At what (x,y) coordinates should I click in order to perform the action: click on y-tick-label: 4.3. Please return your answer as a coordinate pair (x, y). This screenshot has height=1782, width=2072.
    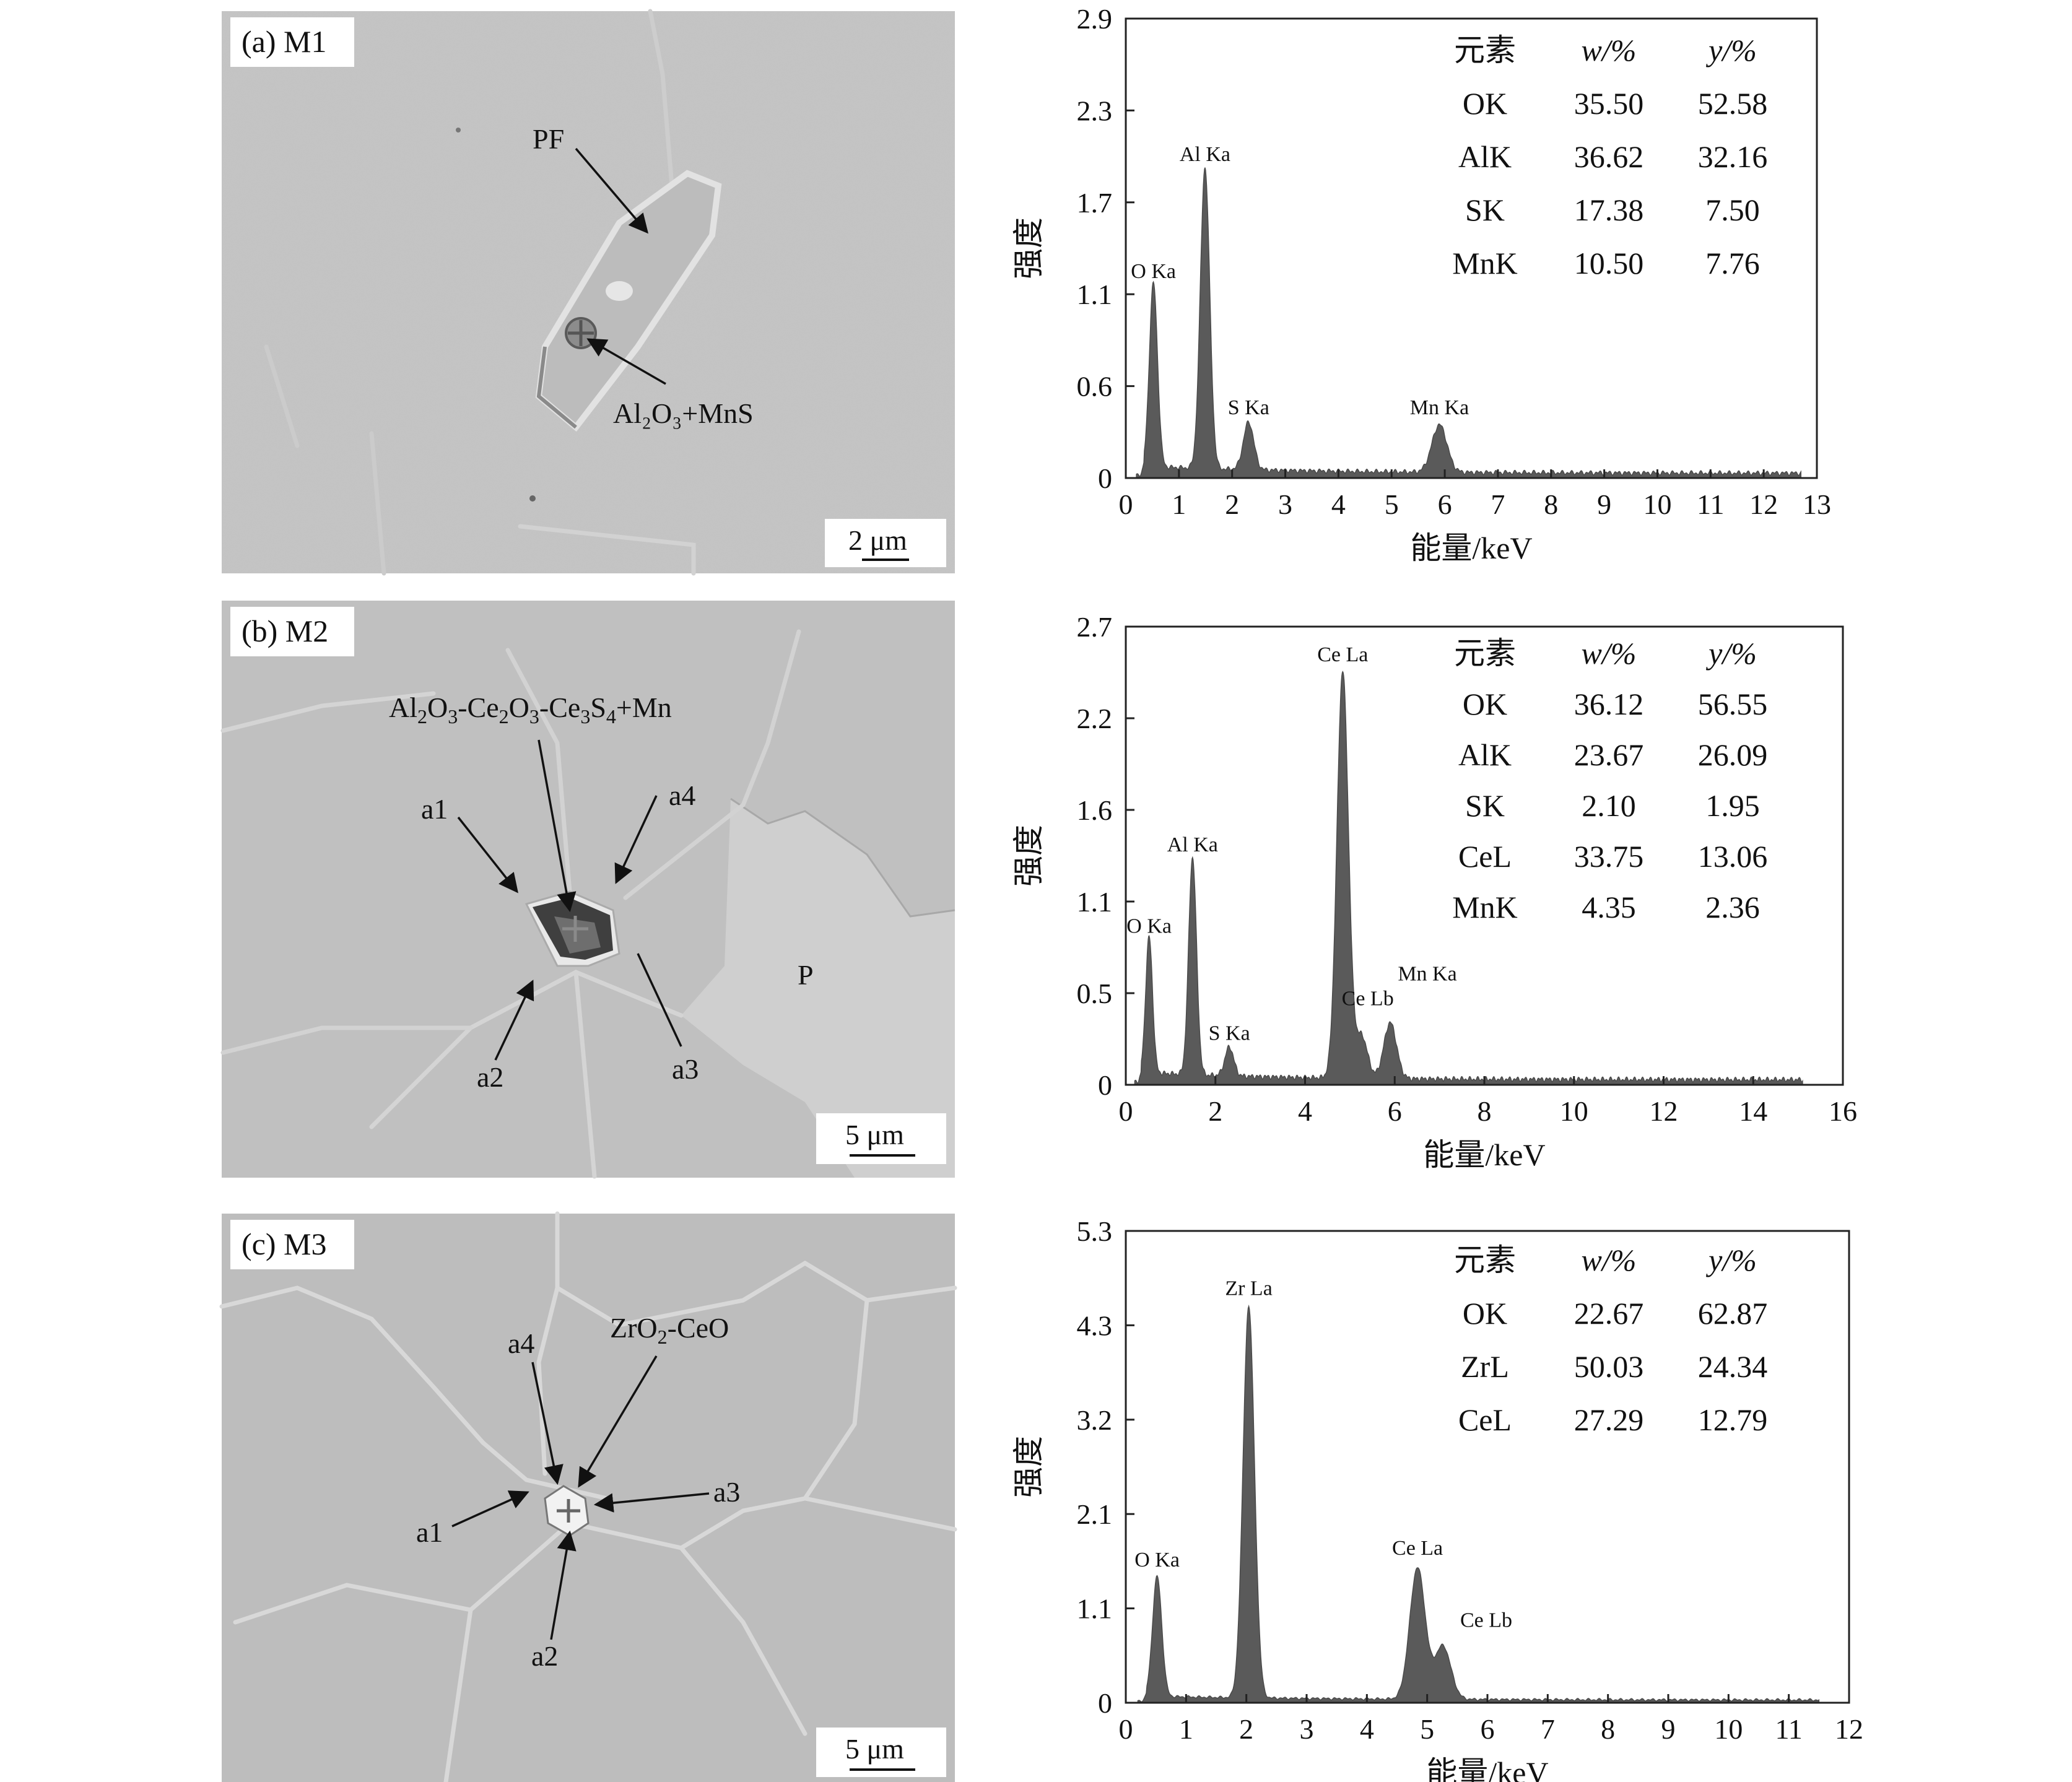
    Looking at the image, I should click on (1095, 1325).